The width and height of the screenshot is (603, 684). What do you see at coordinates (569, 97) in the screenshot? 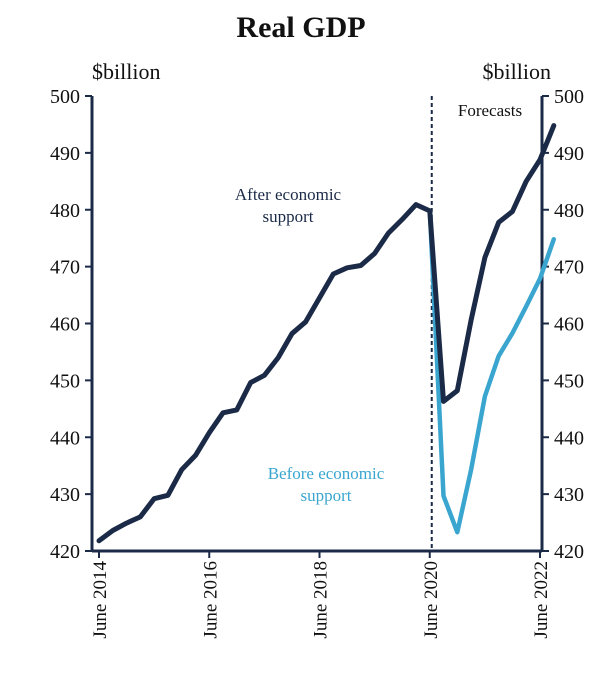
I see `y-tick-label-right: 500` at bounding box center [569, 97].